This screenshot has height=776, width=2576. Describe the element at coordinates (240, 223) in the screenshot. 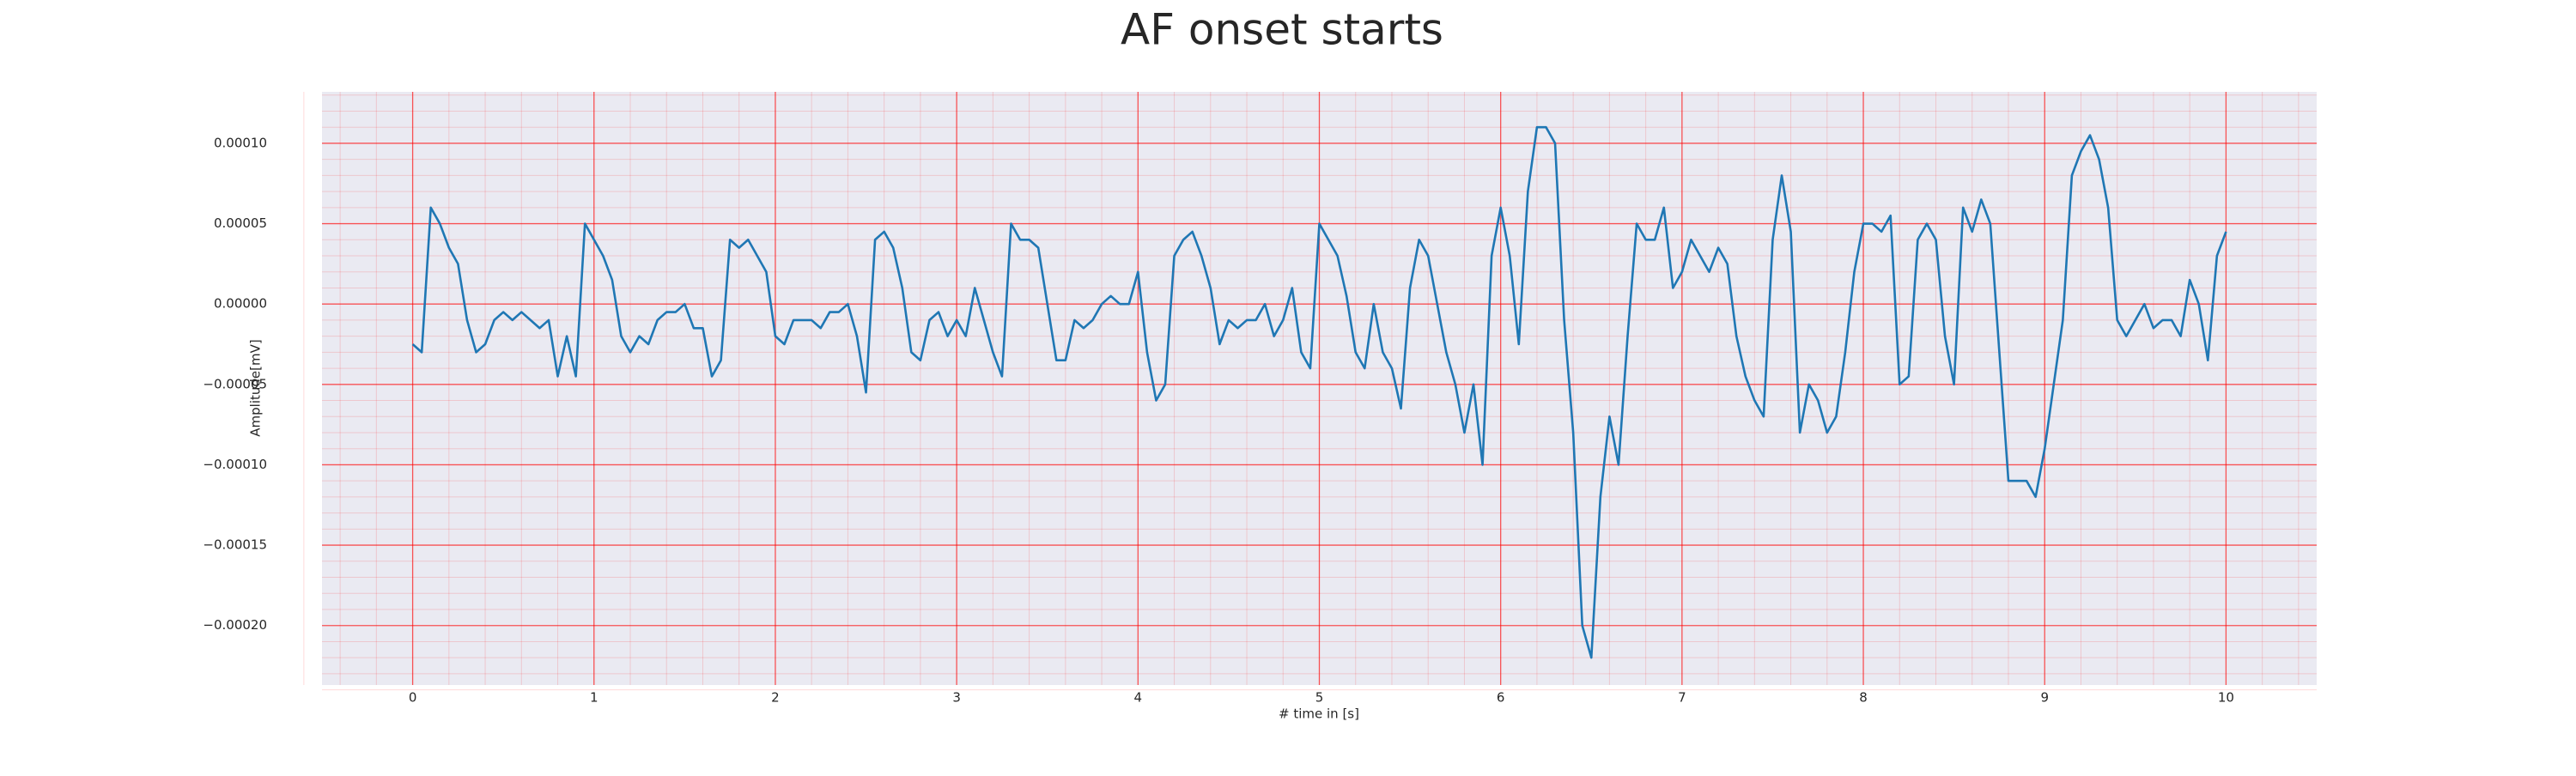

I see `y-tick-label: 0.00005` at that location.